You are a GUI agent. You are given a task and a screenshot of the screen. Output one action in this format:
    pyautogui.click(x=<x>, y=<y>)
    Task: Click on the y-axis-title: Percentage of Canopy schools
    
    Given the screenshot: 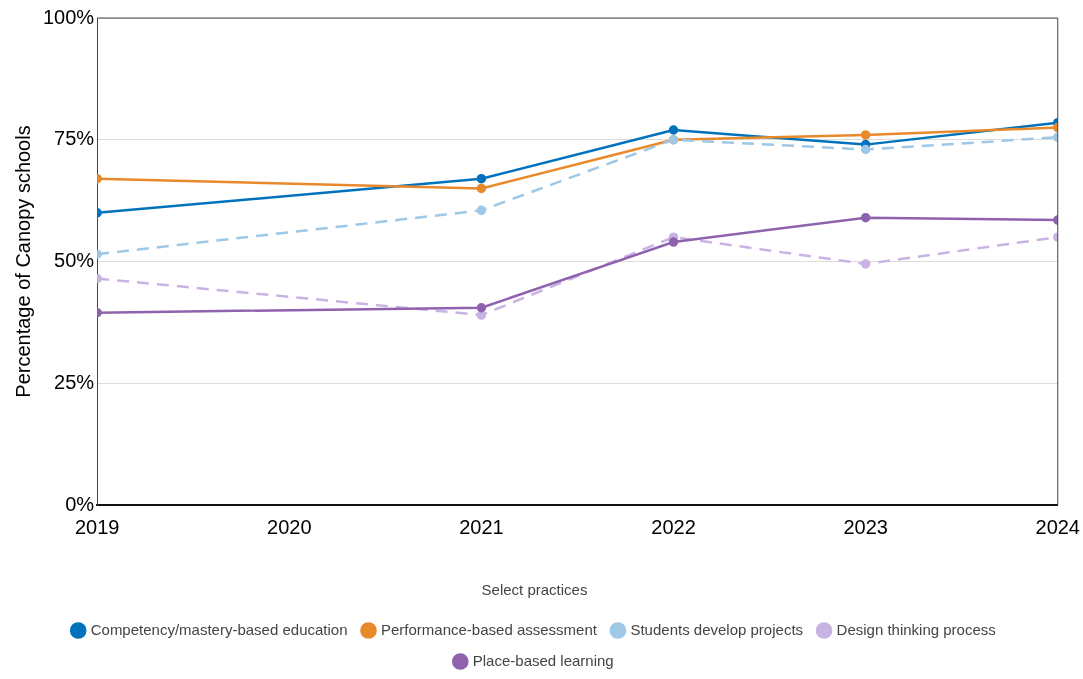 What is the action you would take?
    pyautogui.click(x=22, y=261)
    